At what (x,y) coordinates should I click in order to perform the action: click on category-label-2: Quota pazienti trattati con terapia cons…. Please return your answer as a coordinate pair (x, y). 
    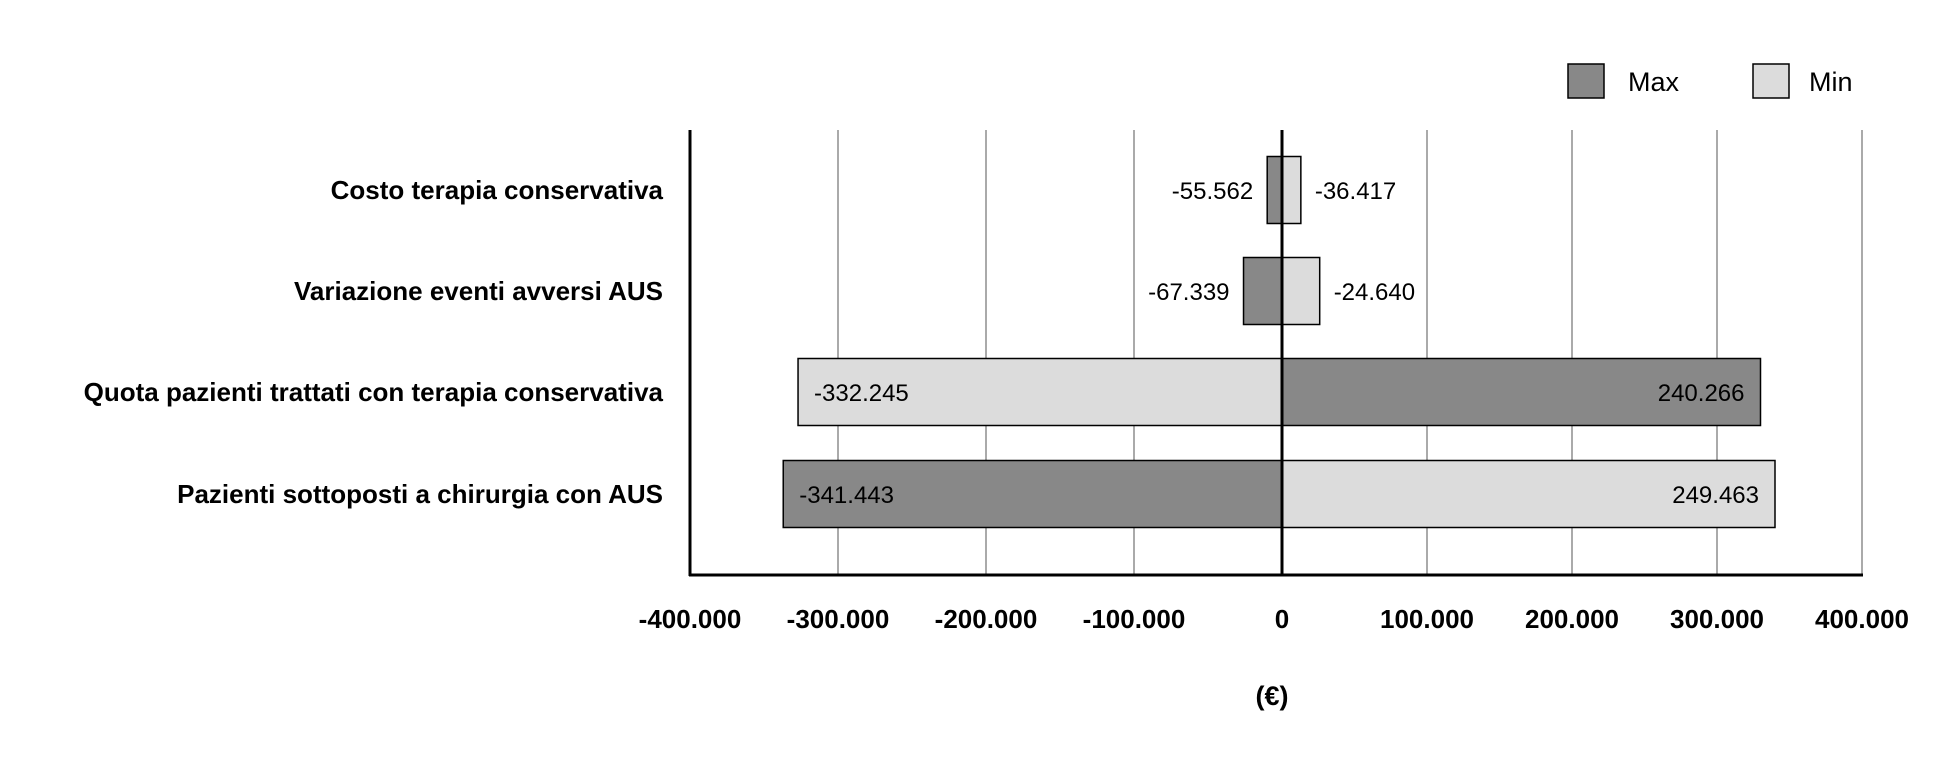
    Looking at the image, I should click on (374, 392).